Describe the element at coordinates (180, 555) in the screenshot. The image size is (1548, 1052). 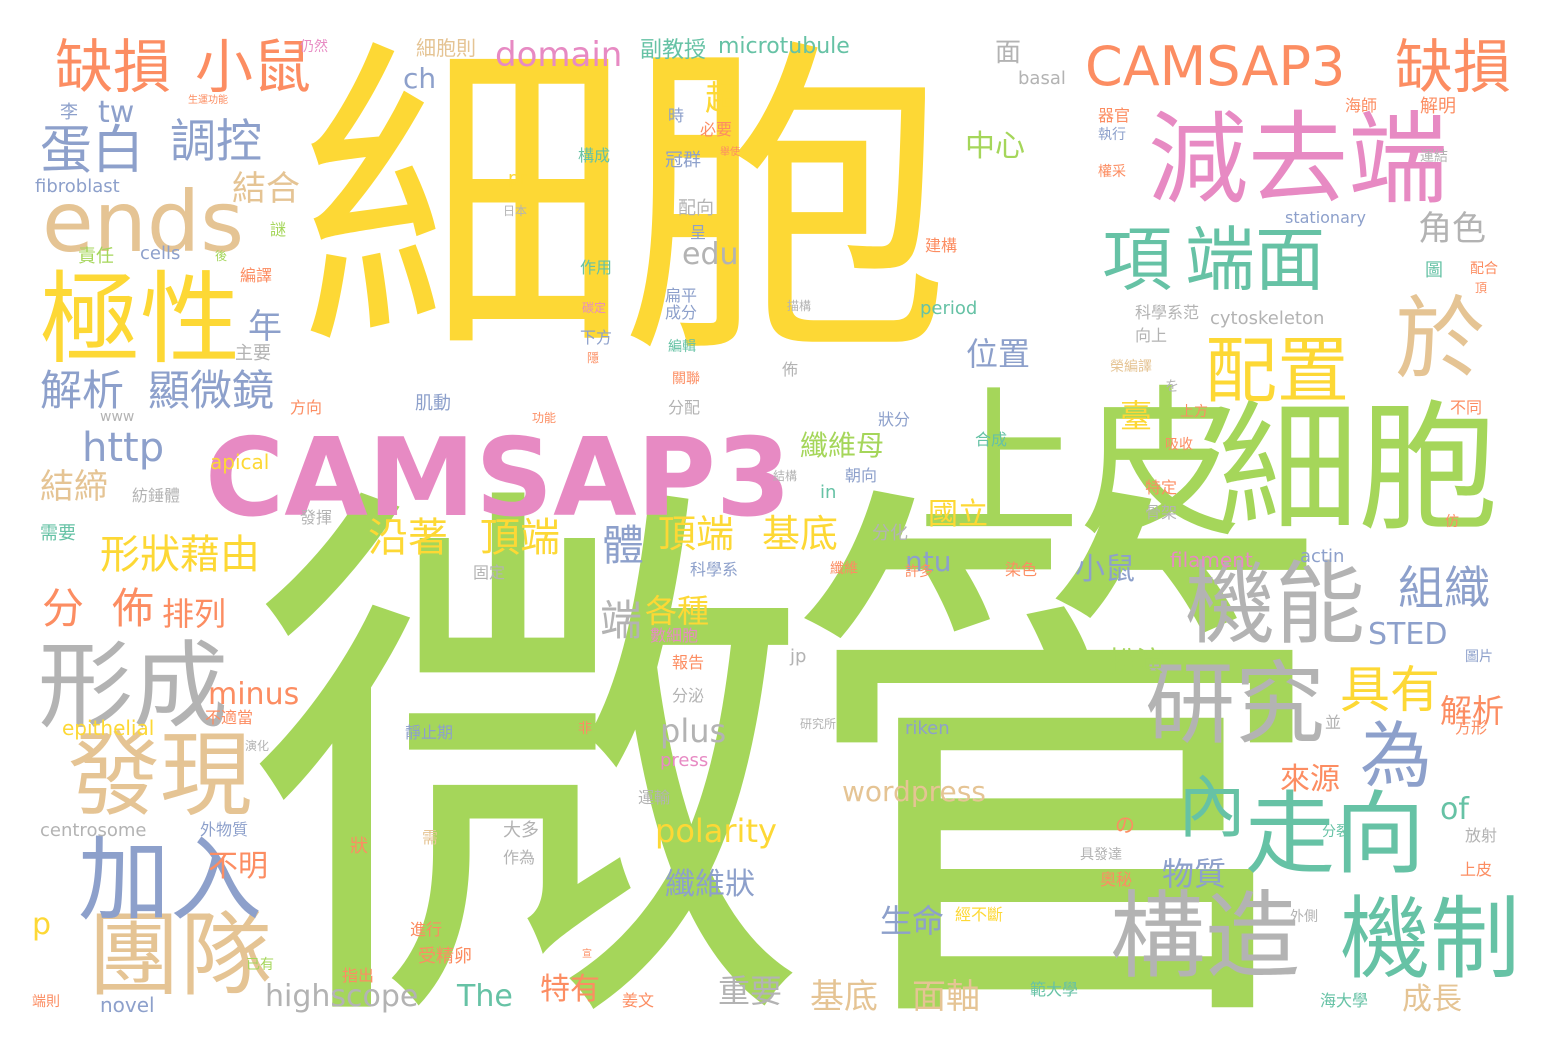
I see `word-xingzhuang: 形狀藉由` at that location.